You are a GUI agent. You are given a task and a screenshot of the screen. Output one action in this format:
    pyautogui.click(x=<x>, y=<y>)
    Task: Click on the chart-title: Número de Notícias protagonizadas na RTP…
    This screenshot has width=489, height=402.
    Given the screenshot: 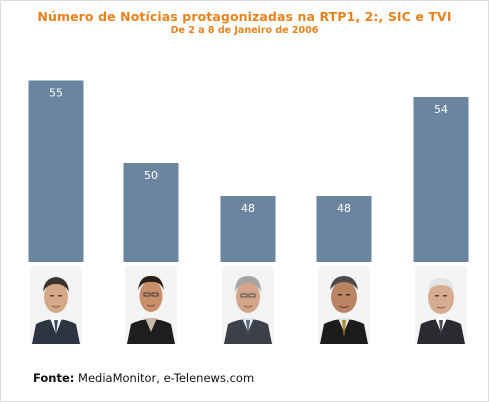 What is the action you would take?
    pyautogui.click(x=244, y=16)
    